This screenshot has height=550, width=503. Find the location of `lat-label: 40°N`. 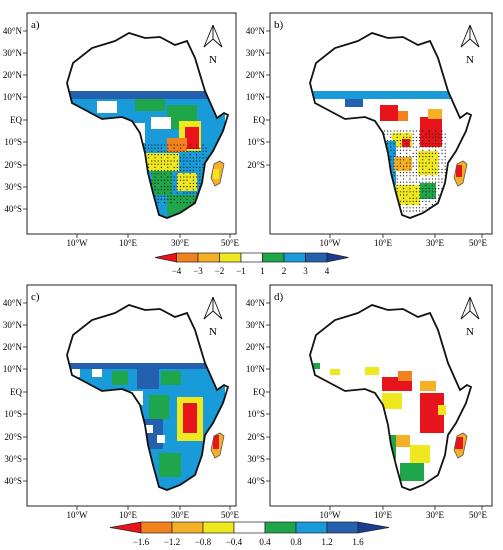

lat-label: 40°N is located at coordinates (13, 31).